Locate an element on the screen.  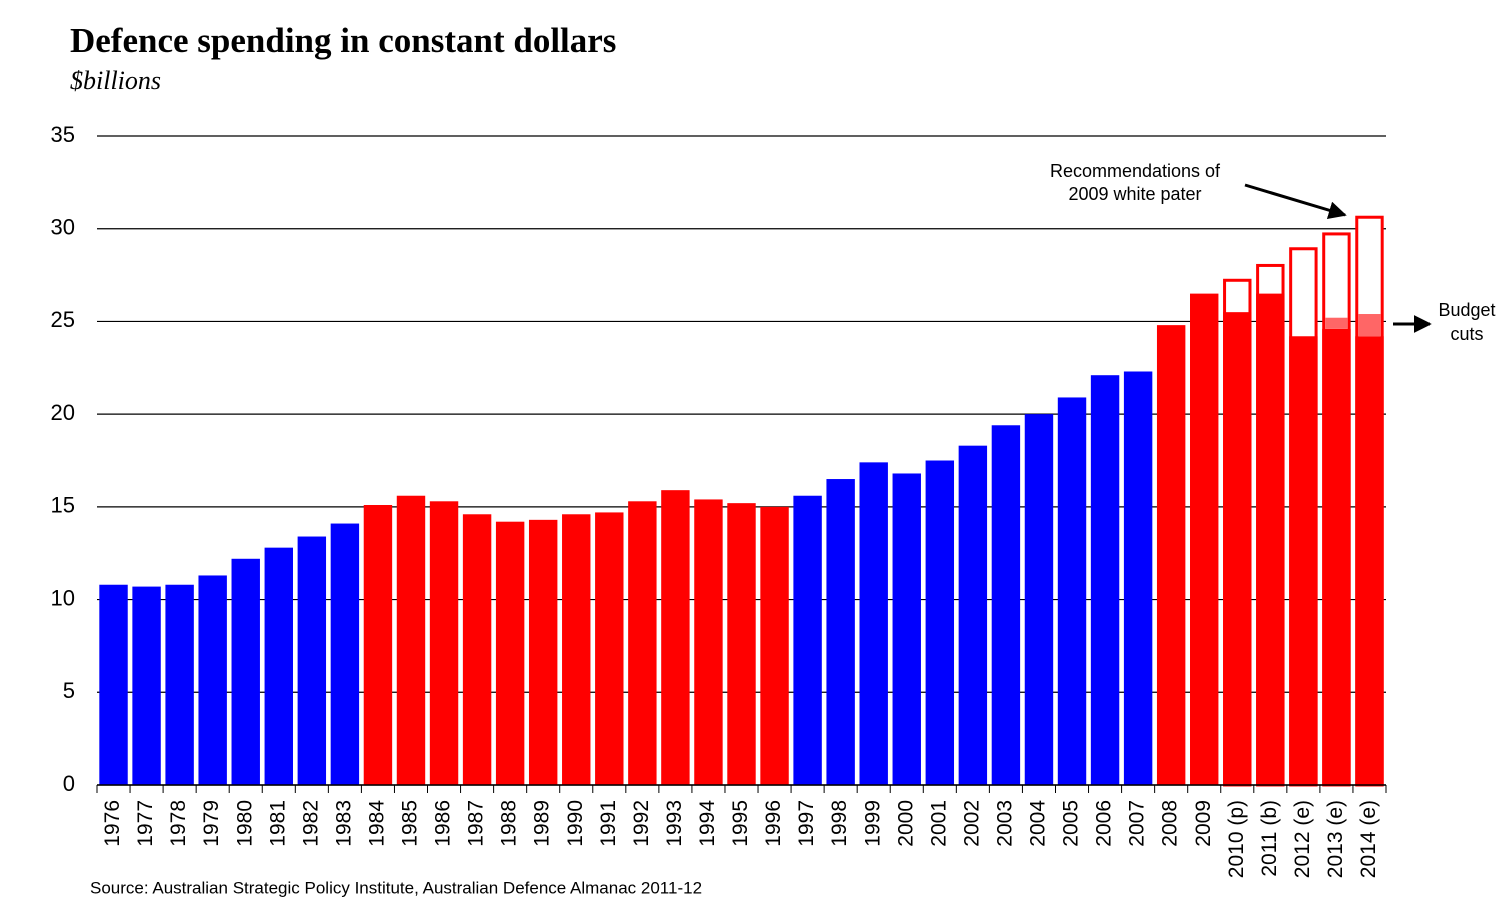
x-tick-label: 1995 is located at coordinates (740, 823).